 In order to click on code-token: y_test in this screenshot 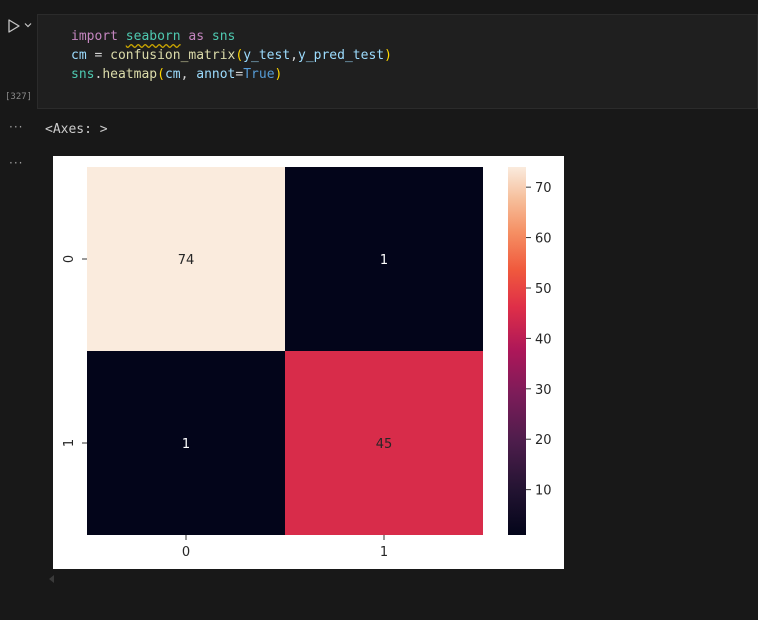, I will do `click(267, 55)`.